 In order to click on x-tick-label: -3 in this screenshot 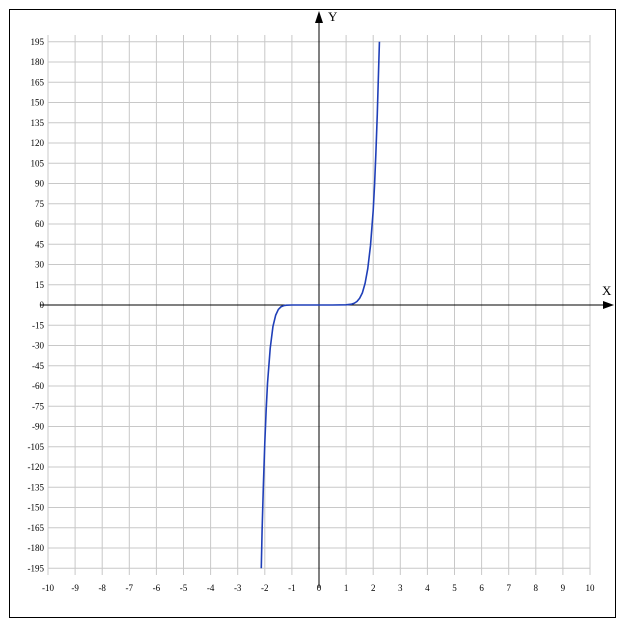, I will do `click(238, 588)`.